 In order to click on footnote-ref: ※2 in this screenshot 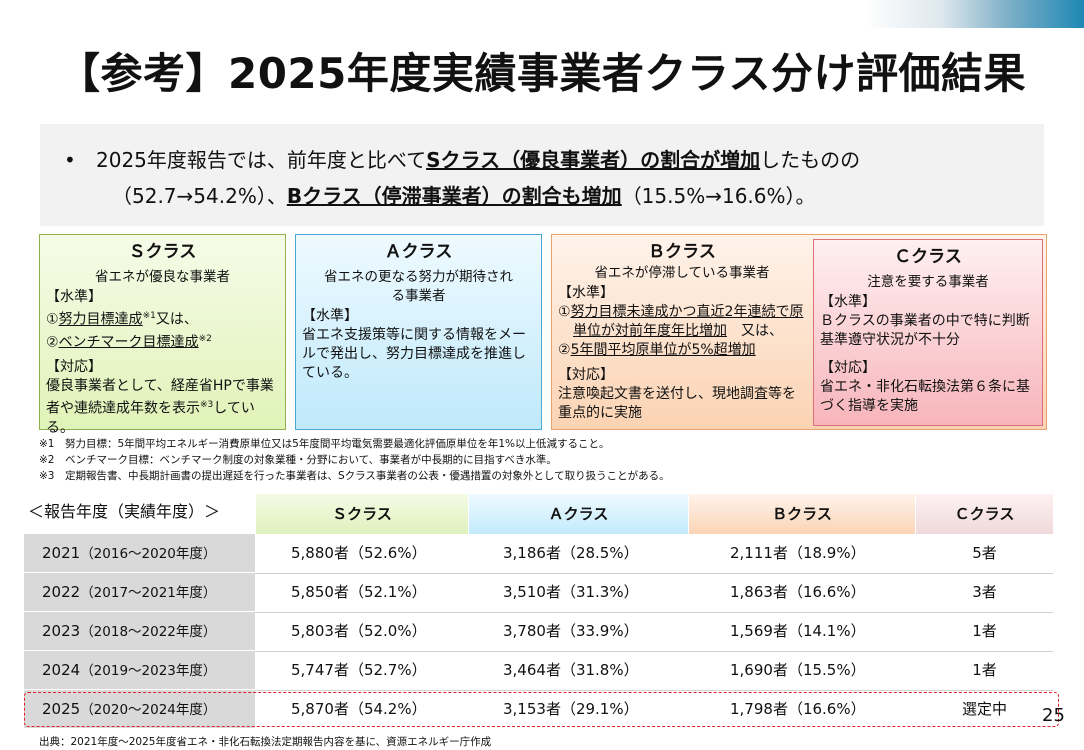, I will do `click(205, 338)`.